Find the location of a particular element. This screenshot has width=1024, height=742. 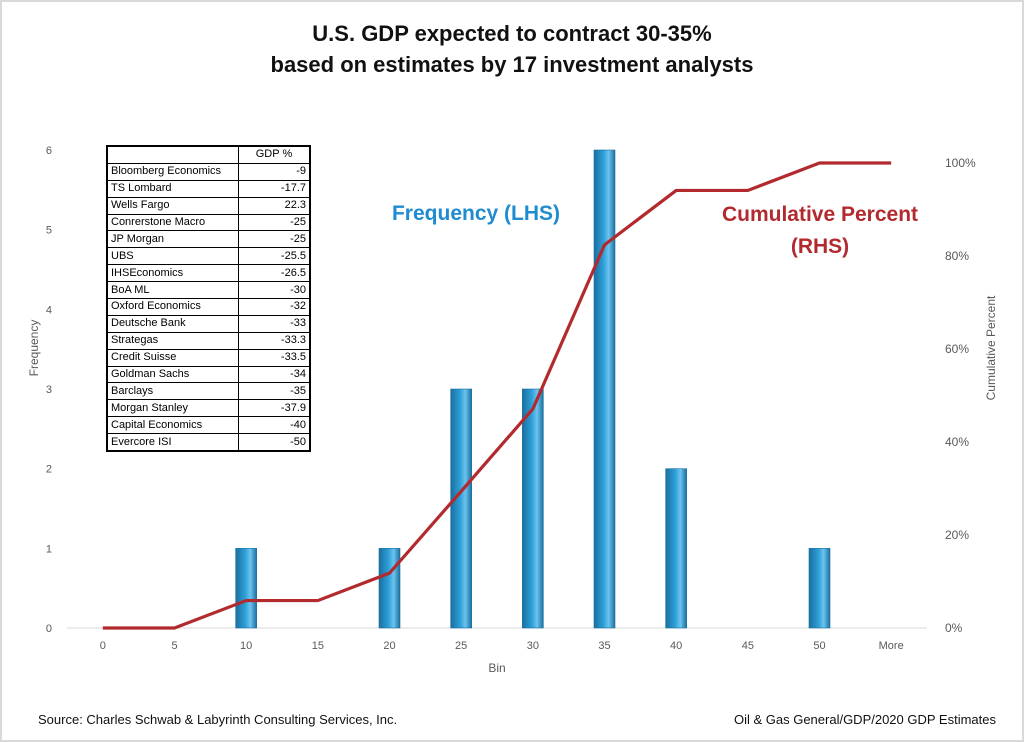

gdp-estimate: -37.9 is located at coordinates (274, 408).